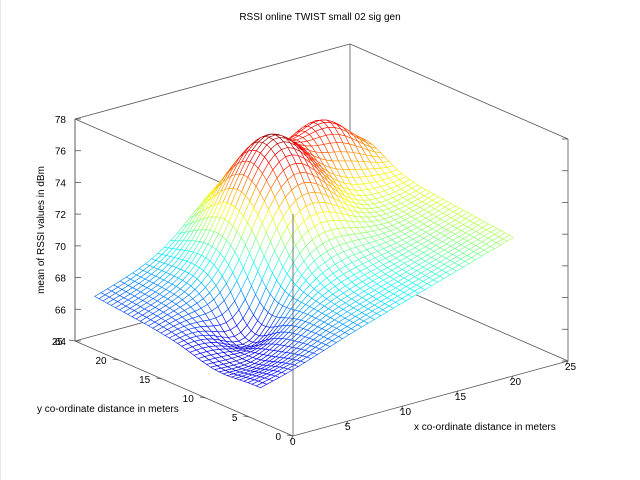 The width and height of the screenshot is (640, 480). I want to click on z-tick-label: 64, so click(61, 342).